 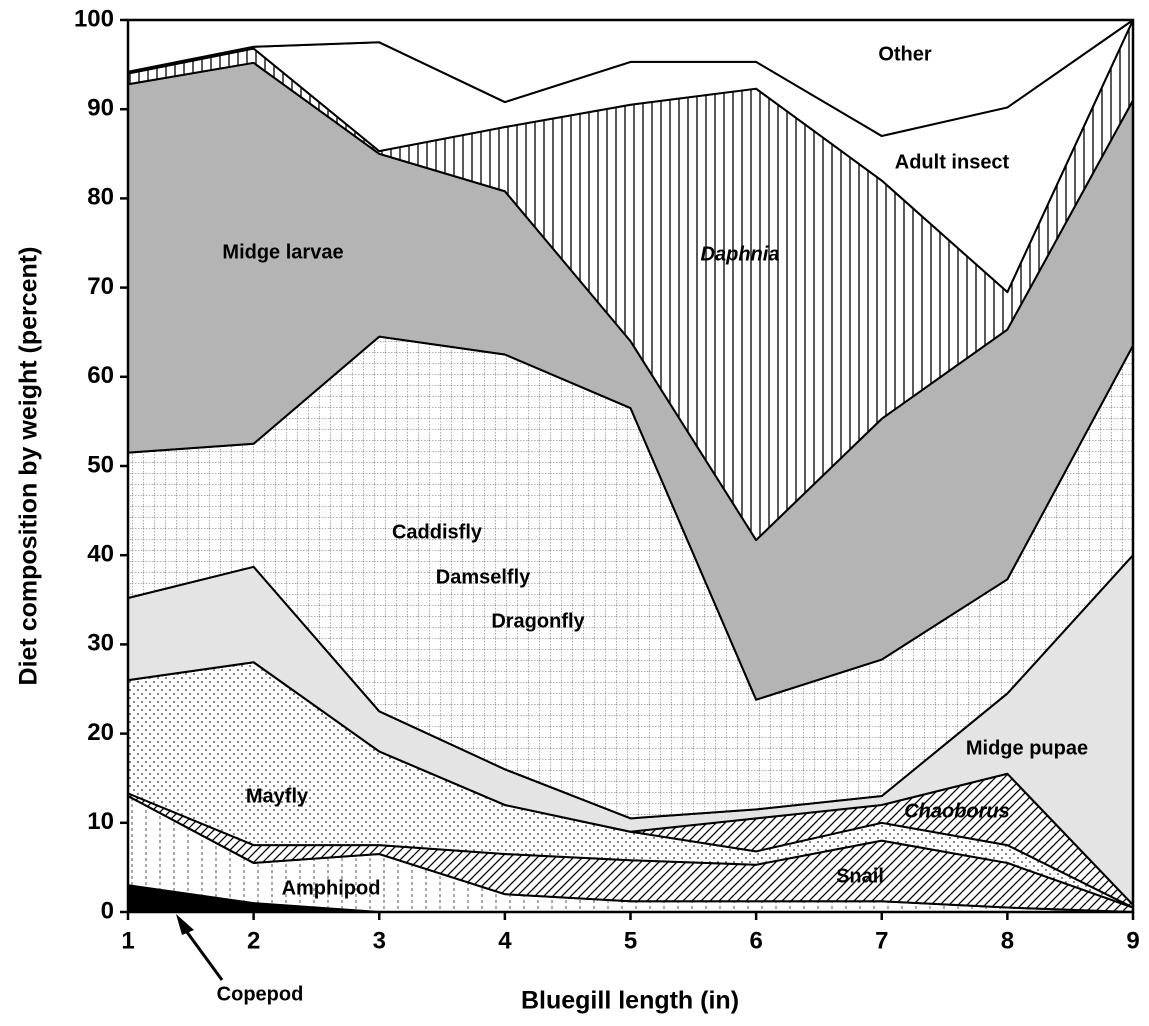 What do you see at coordinates (282, 252) in the screenshot?
I see `area-label: Midge larvae` at bounding box center [282, 252].